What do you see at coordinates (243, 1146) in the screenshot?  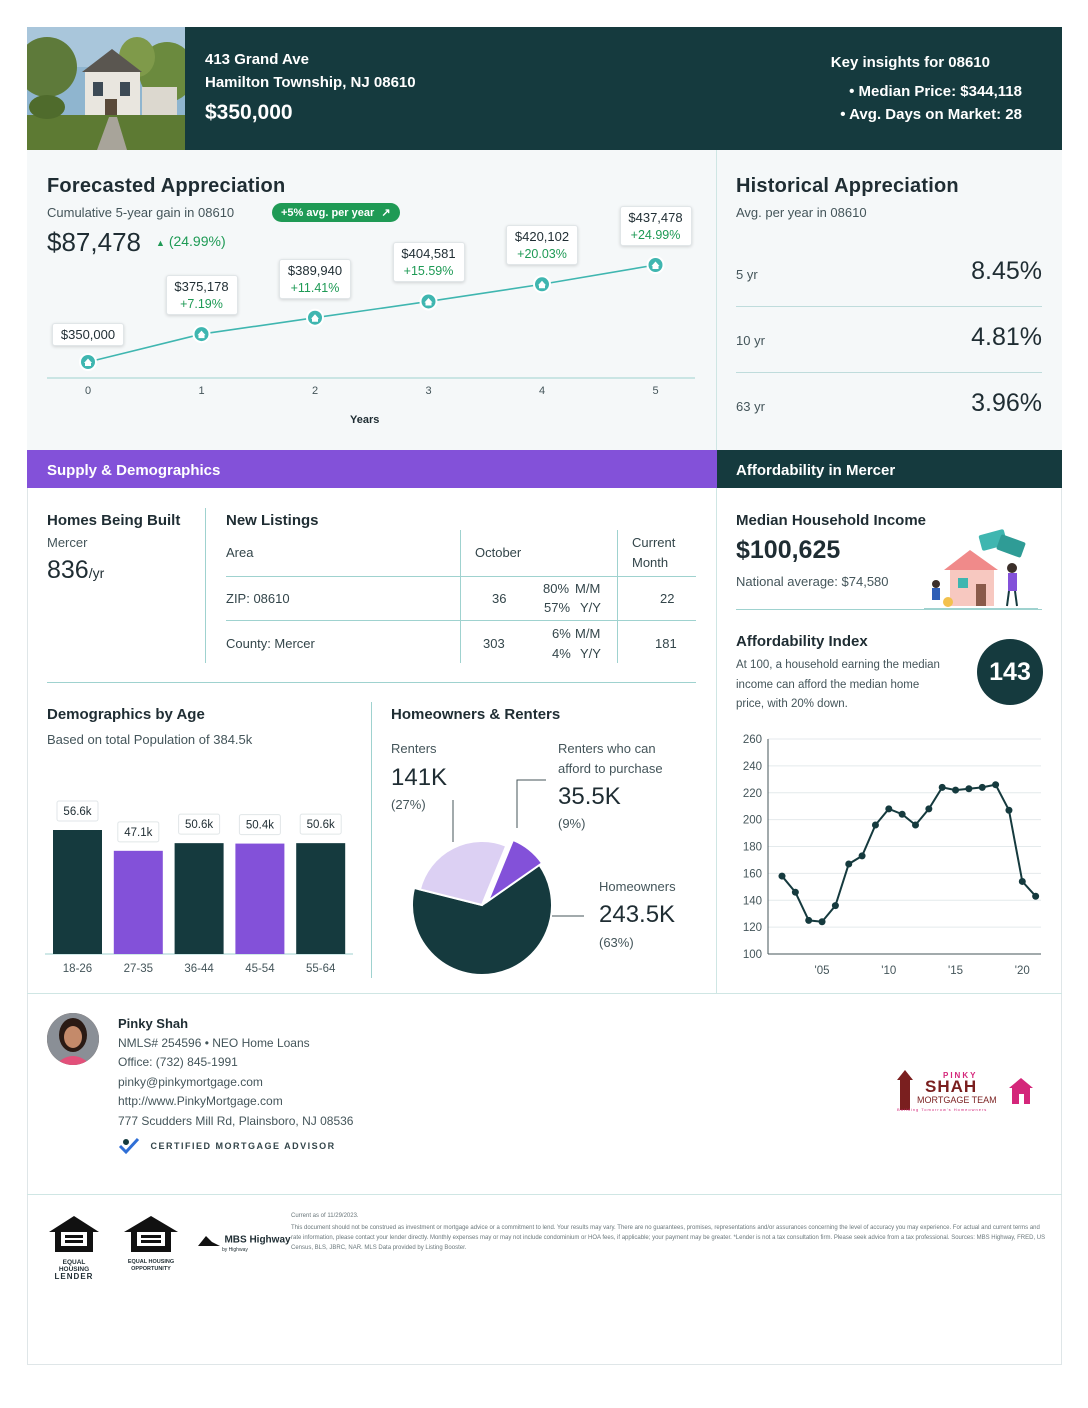 I see `certified-label: CERTIFIED MORTGAGE ADVISOR` at bounding box center [243, 1146].